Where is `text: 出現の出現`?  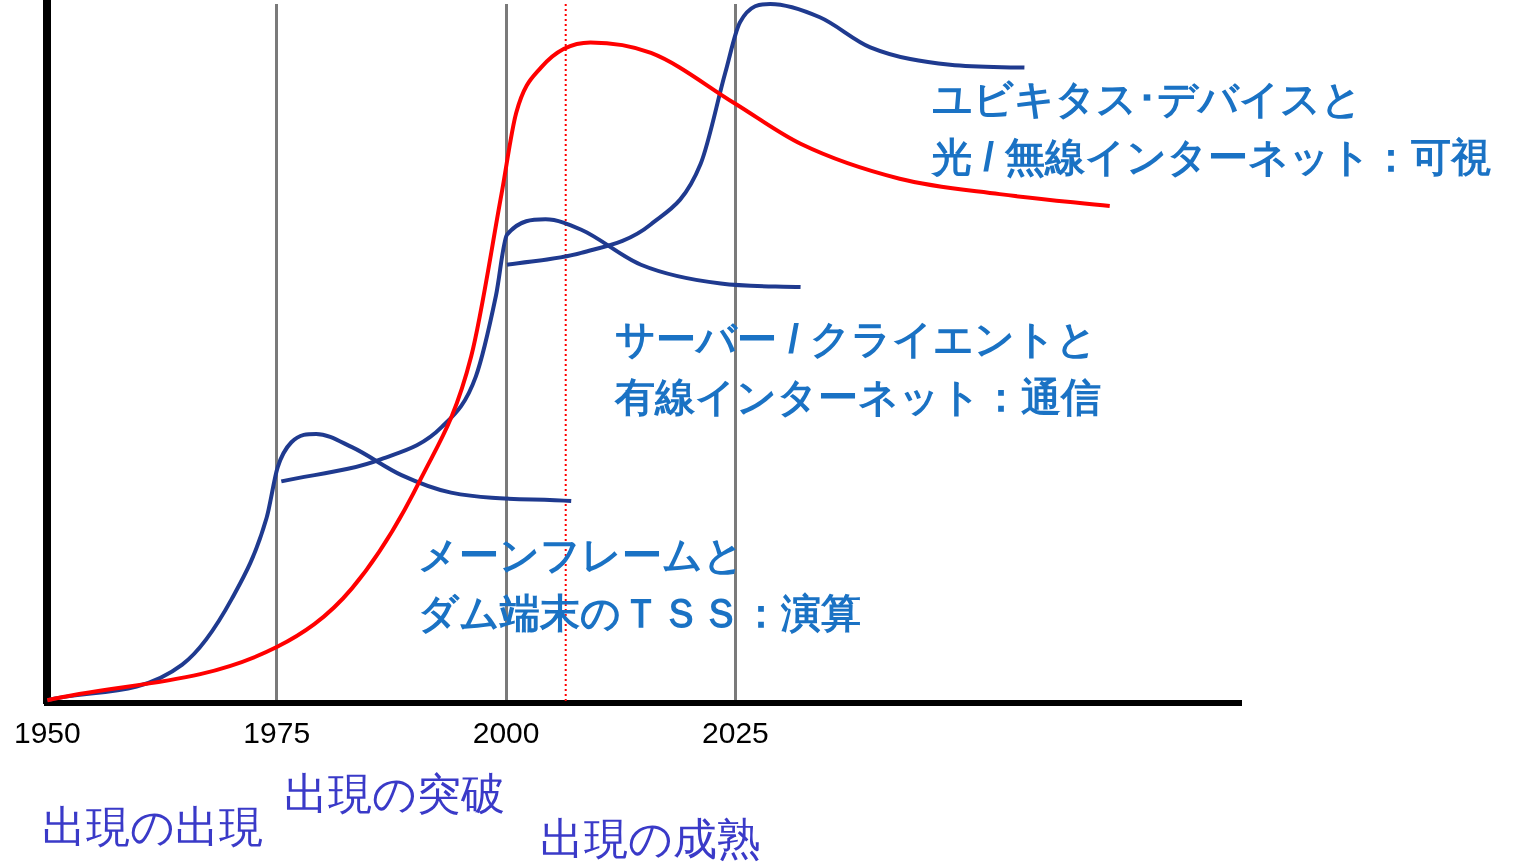 text: 出現の出現 is located at coordinates (152, 827).